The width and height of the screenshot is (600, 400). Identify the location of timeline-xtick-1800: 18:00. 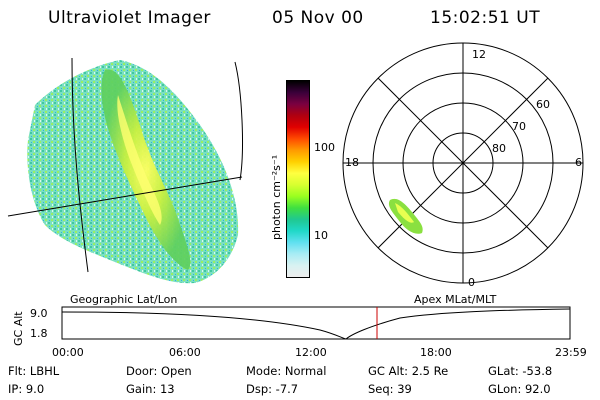
(436, 352).